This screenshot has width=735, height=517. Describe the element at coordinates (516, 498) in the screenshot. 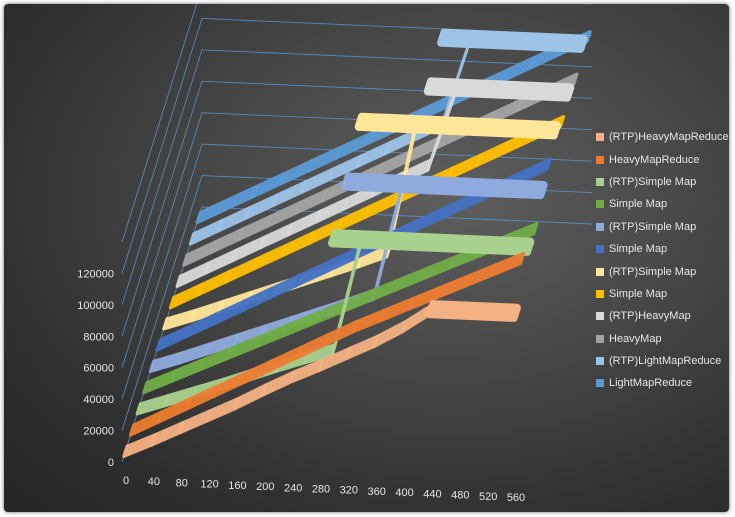

I see `x-tick-label: 560` at that location.